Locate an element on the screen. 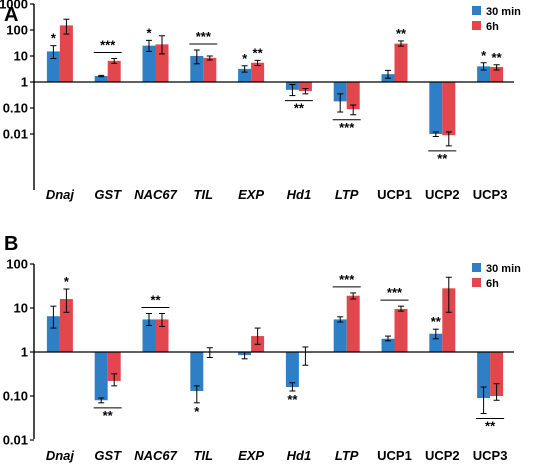 This screenshot has width=540, height=467. y-tick-label: 1000 is located at coordinates (14, 6).